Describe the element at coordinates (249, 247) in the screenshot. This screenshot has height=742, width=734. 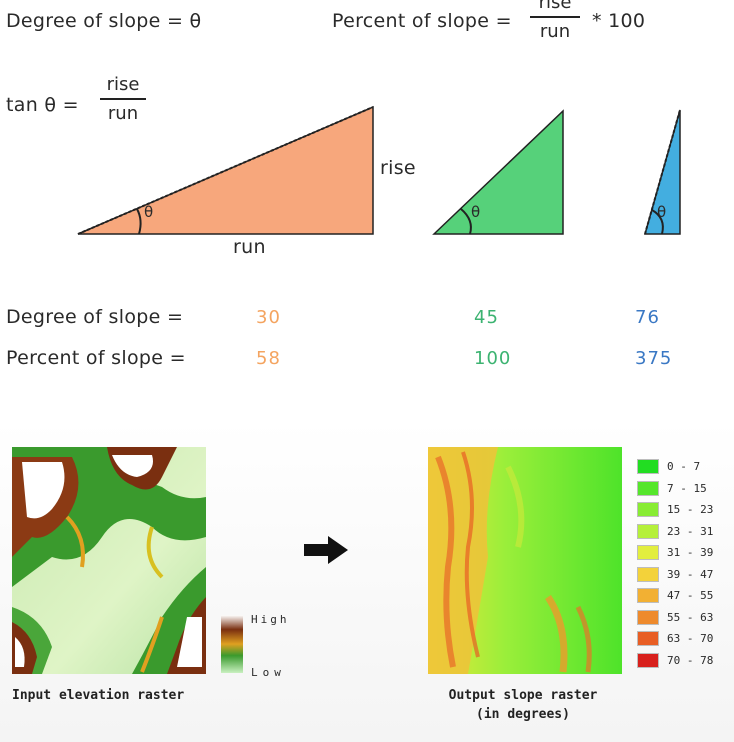
I see `run-label: run` at that location.